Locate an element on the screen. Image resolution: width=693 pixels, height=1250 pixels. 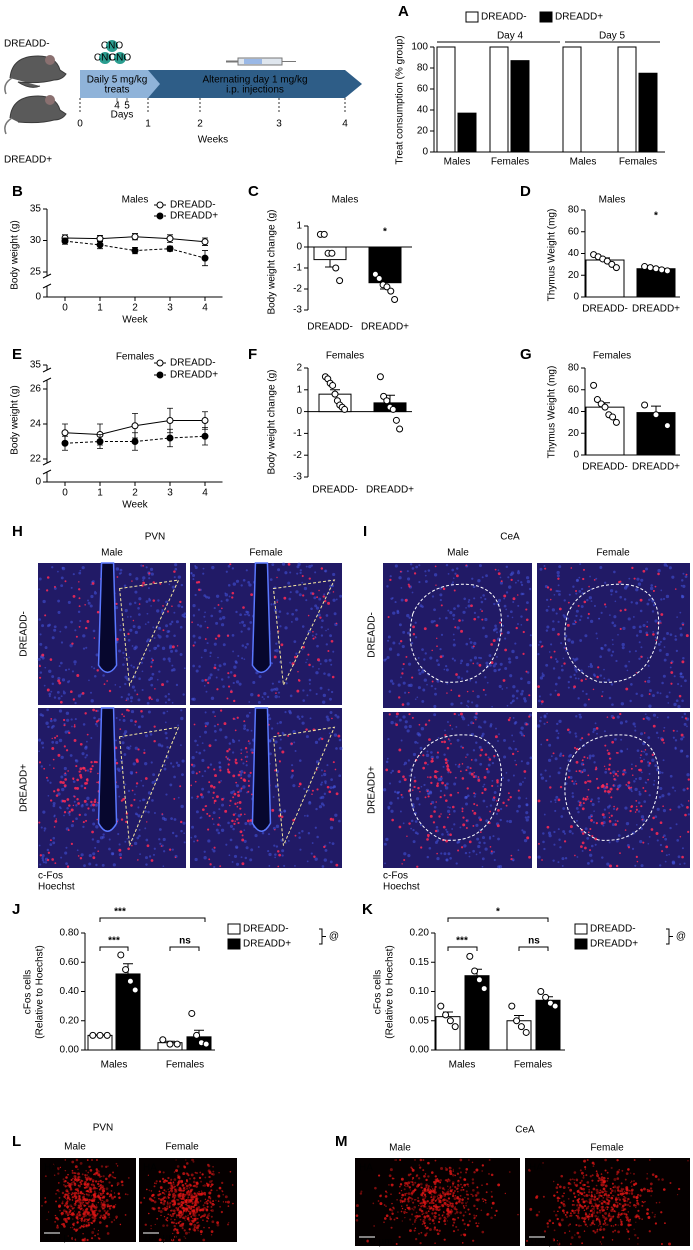
legend-swatch is located at coordinates (546, 17).